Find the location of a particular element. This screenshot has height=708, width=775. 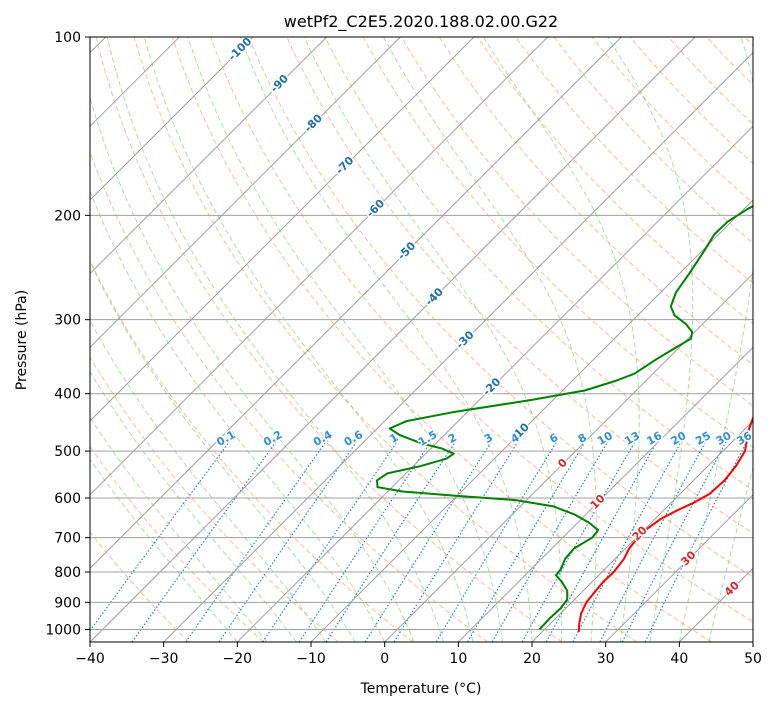

y-tick-label: 500 is located at coordinates (67, 452).